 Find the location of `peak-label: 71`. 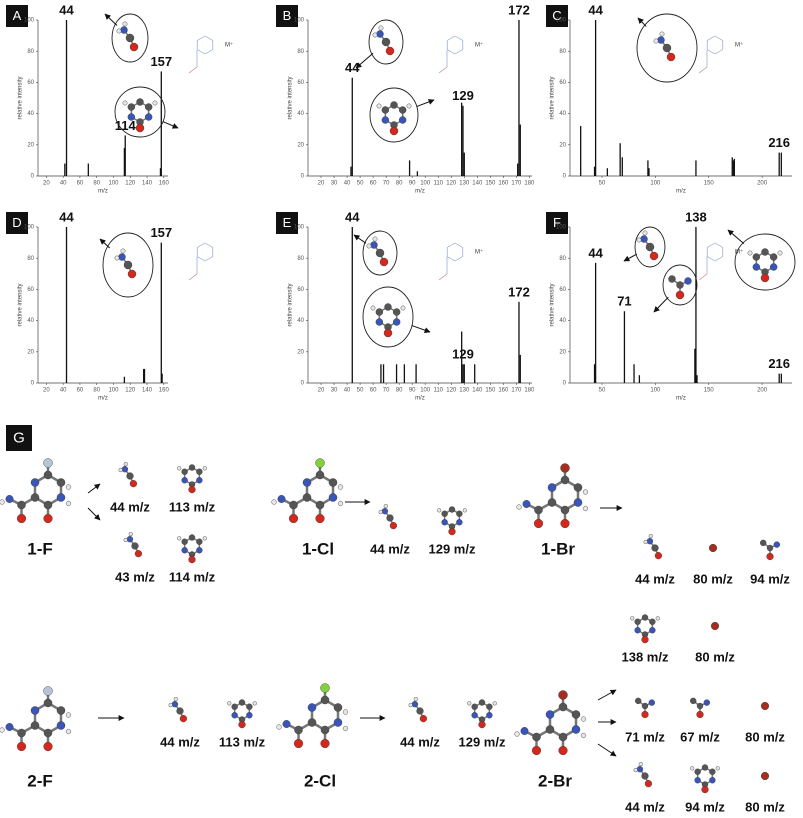

peak-label: 71 is located at coordinates (624, 301).